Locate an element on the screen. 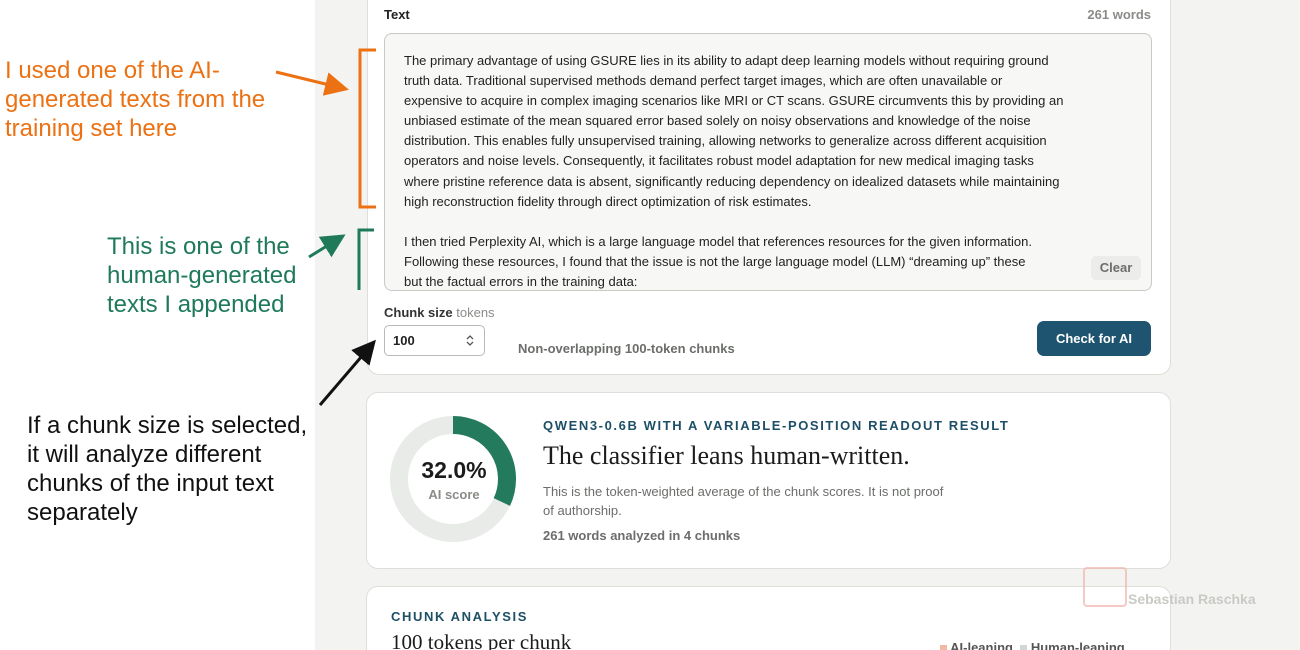  chunk-size-label: Chunk size tokens is located at coordinates (439, 312).